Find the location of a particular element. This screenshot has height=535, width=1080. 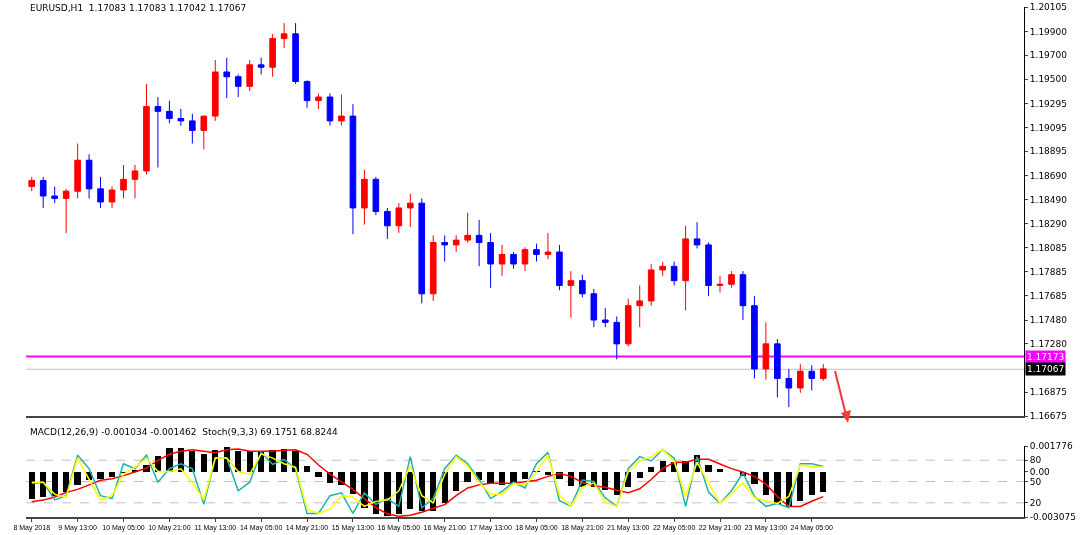

ref-line-label: 1.17173 is located at coordinates (1046, 357).